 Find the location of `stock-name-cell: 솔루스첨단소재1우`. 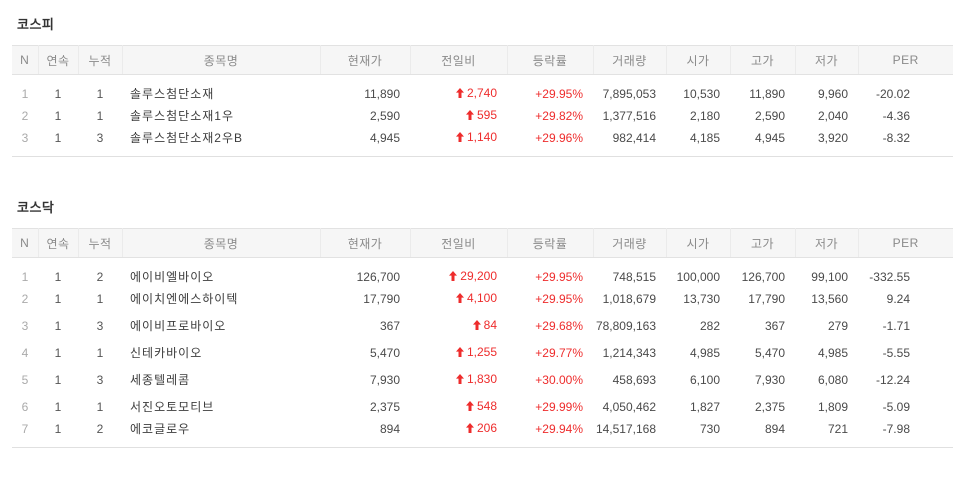

stock-name-cell: 솔루스첨단소재1우 is located at coordinates (182, 116).